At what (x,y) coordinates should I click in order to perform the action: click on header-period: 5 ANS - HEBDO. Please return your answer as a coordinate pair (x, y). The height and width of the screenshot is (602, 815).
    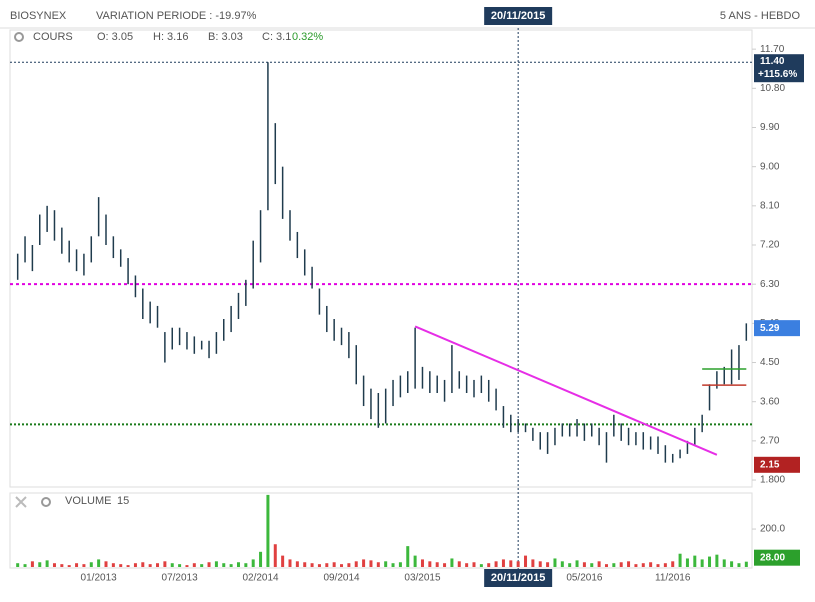
    Looking at the image, I should click on (760, 16).